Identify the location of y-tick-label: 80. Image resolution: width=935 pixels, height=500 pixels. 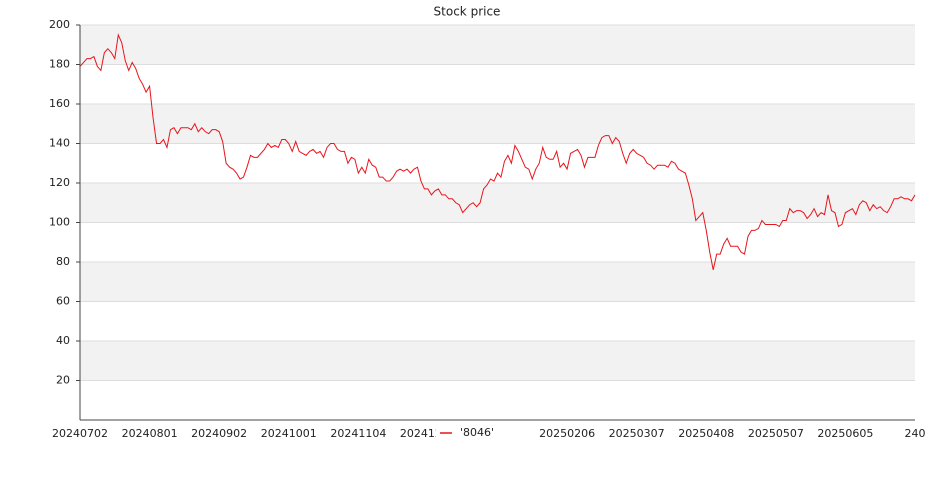
(63, 261).